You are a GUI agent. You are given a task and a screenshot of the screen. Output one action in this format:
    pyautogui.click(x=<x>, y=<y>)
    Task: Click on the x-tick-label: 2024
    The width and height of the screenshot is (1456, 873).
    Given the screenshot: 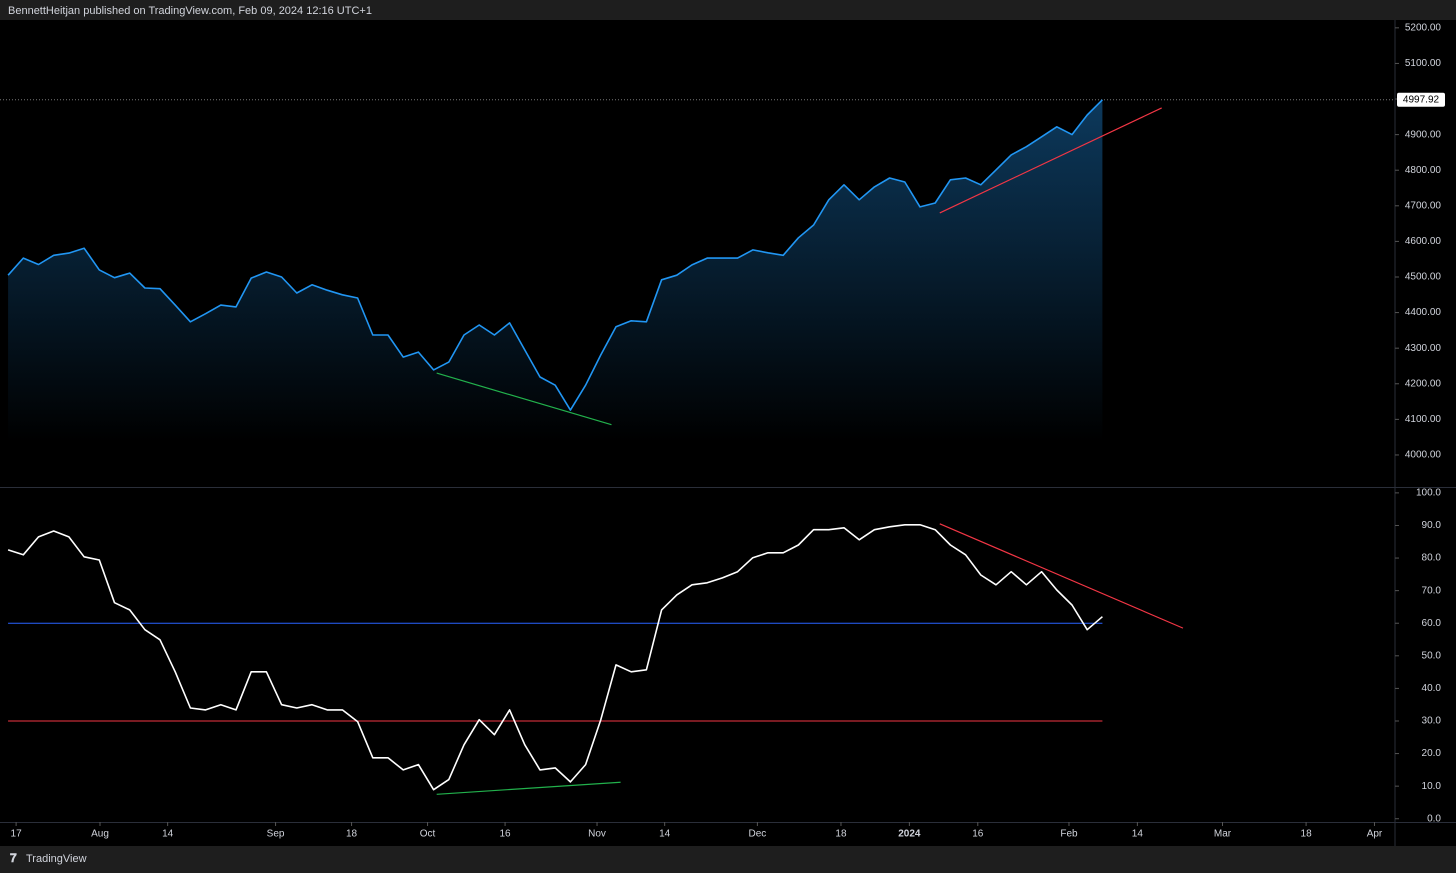 What is the action you would take?
    pyautogui.click(x=909, y=834)
    